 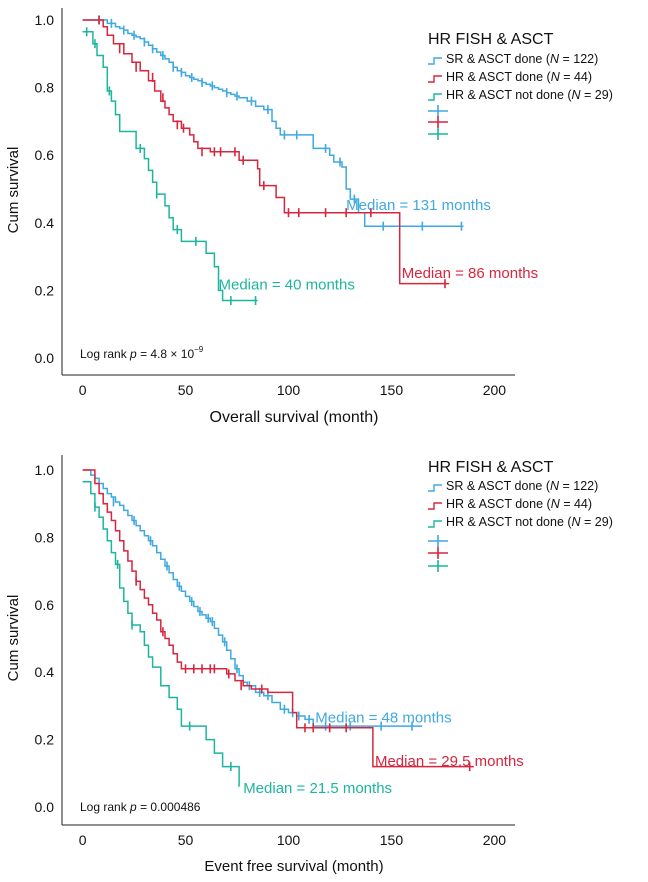 What do you see at coordinates (142, 353) in the screenshot?
I see `log-rank-annotation: Log rank p = 4.8 × 10−9` at bounding box center [142, 353].